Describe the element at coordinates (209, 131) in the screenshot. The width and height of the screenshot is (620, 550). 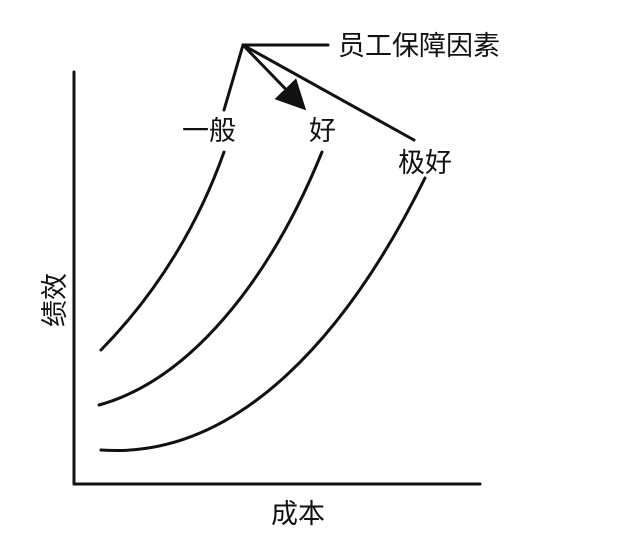
I see `curve-general-label: 一般` at that location.